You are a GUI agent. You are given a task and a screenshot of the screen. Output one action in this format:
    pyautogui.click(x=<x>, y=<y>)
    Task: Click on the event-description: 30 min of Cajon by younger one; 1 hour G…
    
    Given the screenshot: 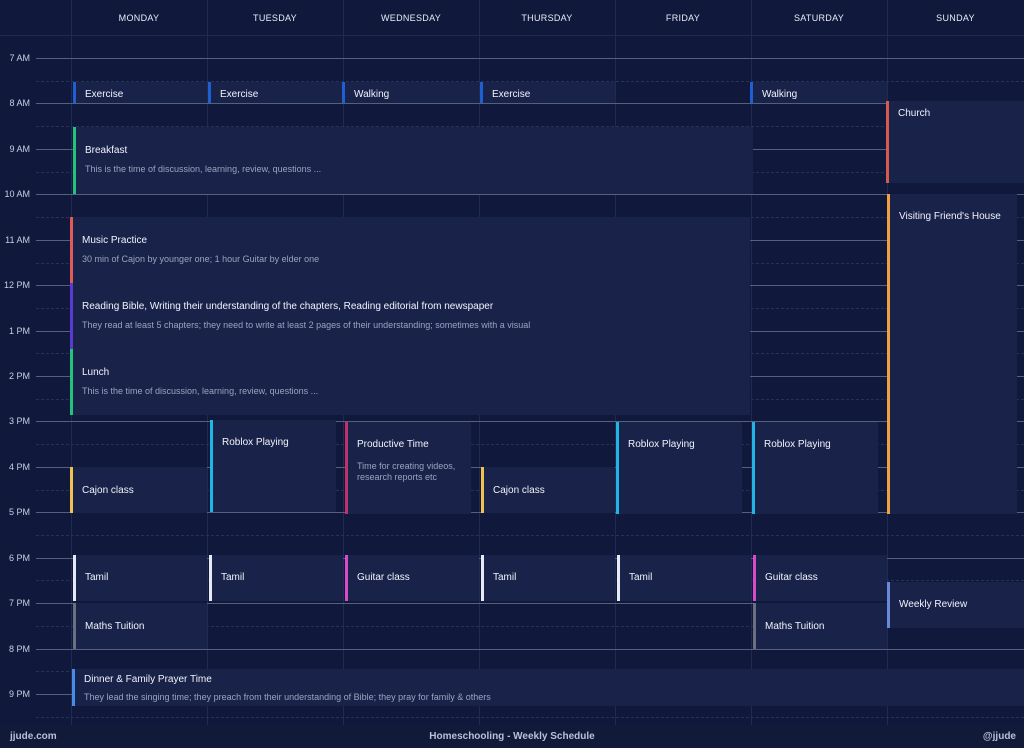 What is the action you would take?
    pyautogui.click(x=201, y=259)
    